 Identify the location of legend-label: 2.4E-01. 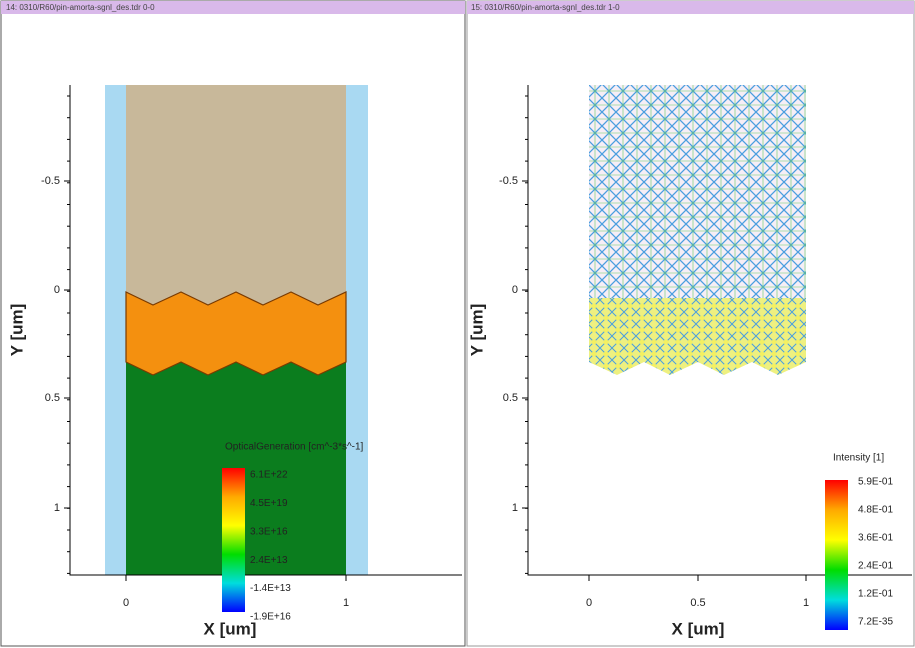
(875, 566).